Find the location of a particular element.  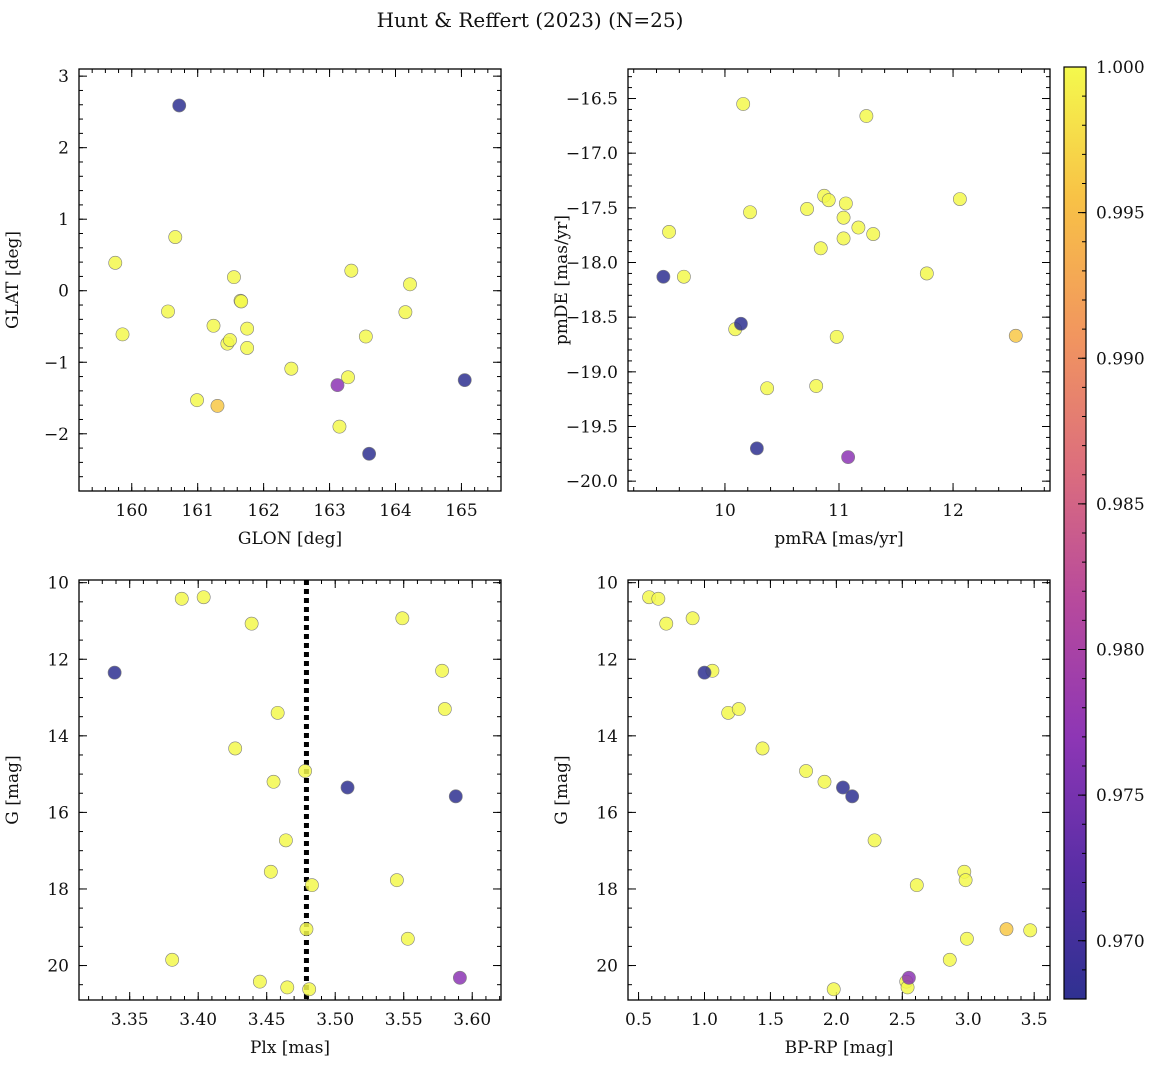

x-axis-label: Plx [mas] is located at coordinates (290, 1048).